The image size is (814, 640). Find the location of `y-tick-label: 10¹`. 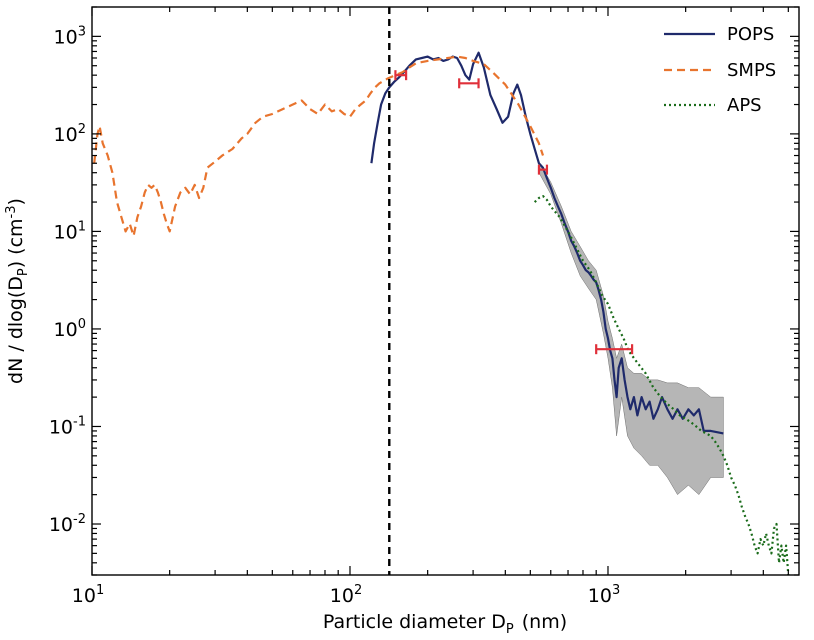

y-tick-label: 10¹ is located at coordinates (70, 231).